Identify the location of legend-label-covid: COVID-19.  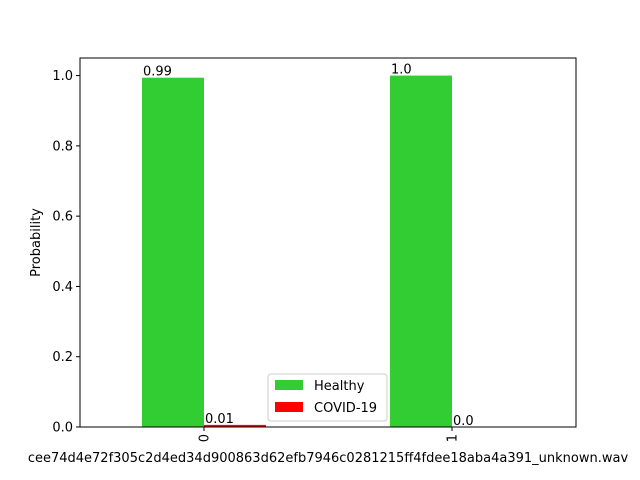
(345, 408).